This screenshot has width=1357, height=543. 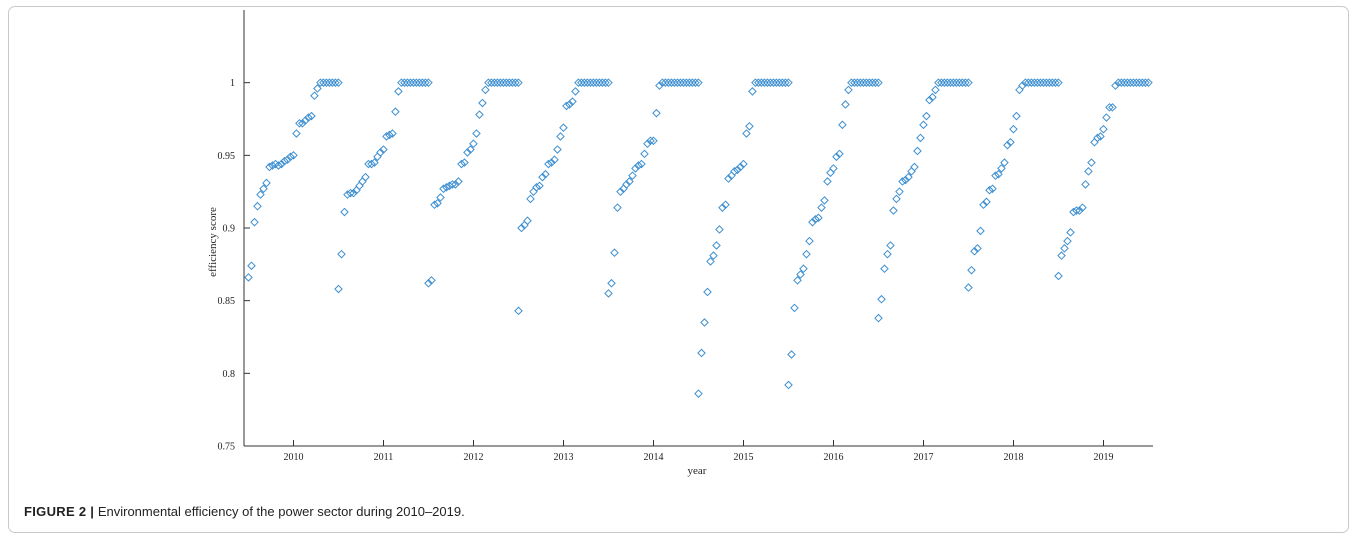 What do you see at coordinates (744, 457) in the screenshot?
I see `x-tick-label: 2015` at bounding box center [744, 457].